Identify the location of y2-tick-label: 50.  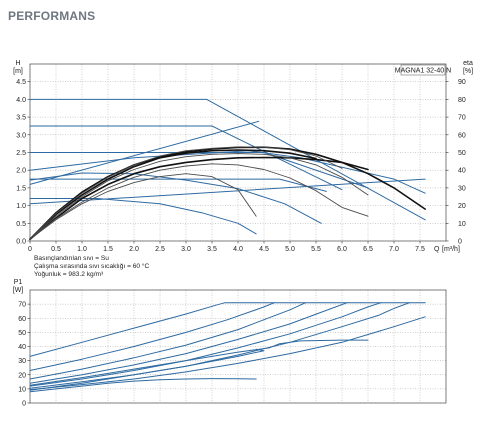
(462, 153).